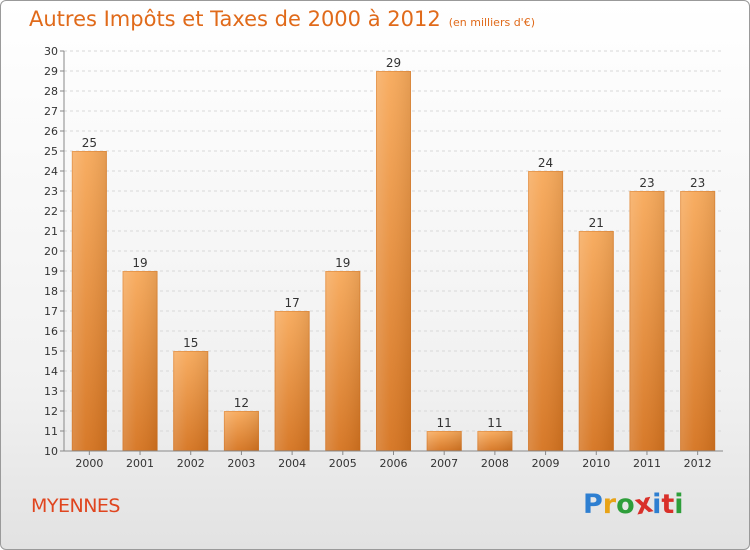 The image size is (750, 550). I want to click on bar-2000, so click(89, 301).